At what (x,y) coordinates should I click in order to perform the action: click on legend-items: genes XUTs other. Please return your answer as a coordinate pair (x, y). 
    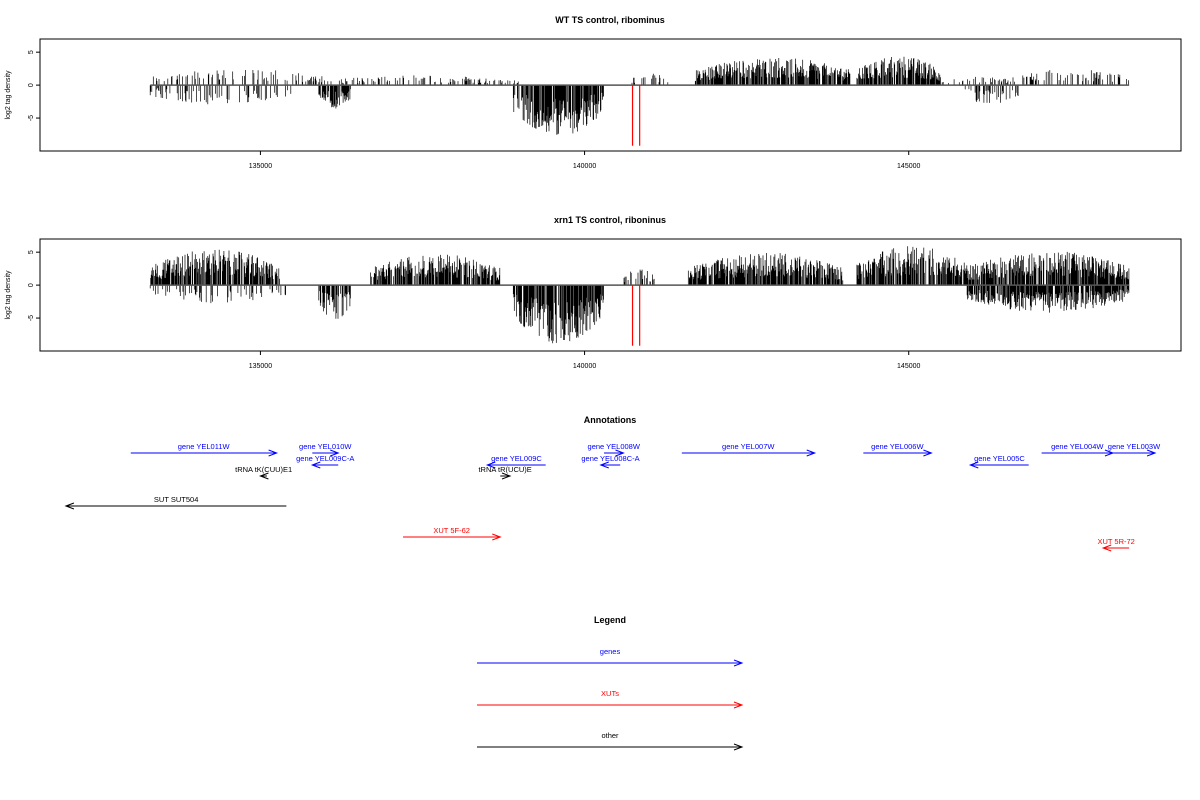
    Looking at the image, I should click on (610, 699).